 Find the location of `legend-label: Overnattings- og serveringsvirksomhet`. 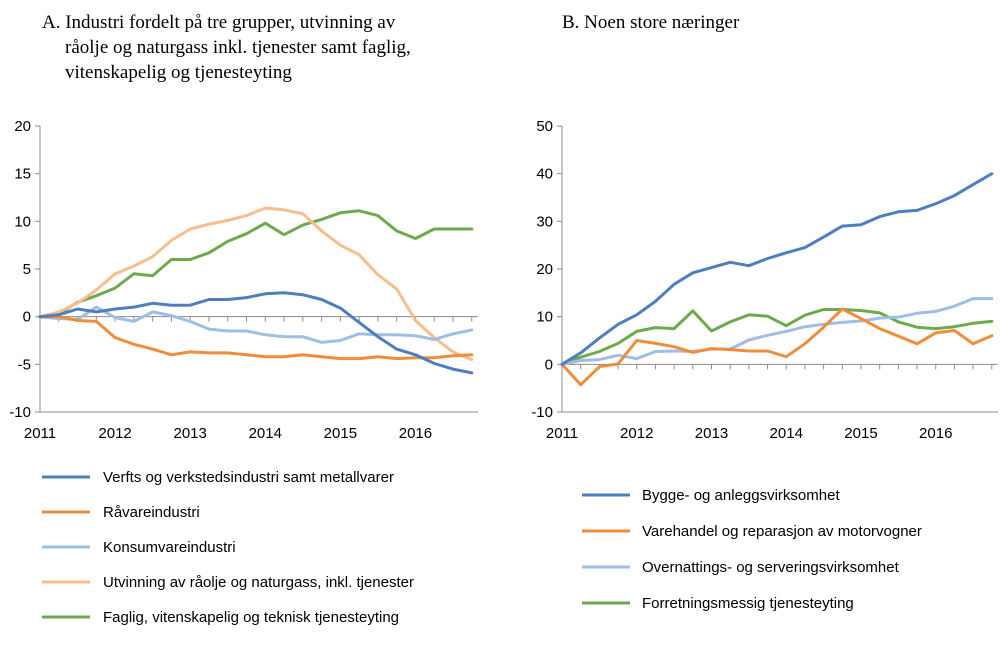

legend-label: Overnattings- og serveringsvirksomhet is located at coordinates (771, 567).